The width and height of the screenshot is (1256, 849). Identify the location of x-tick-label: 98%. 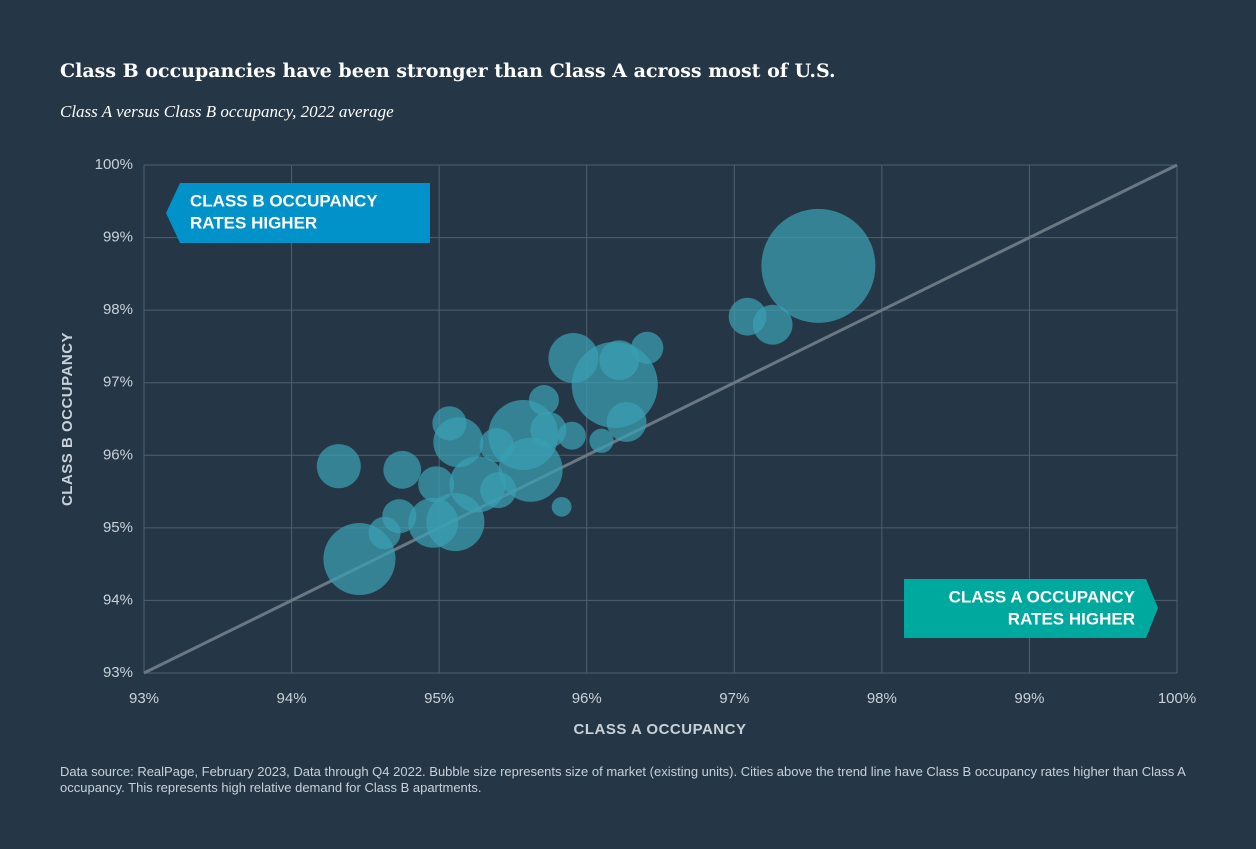
(882, 698).